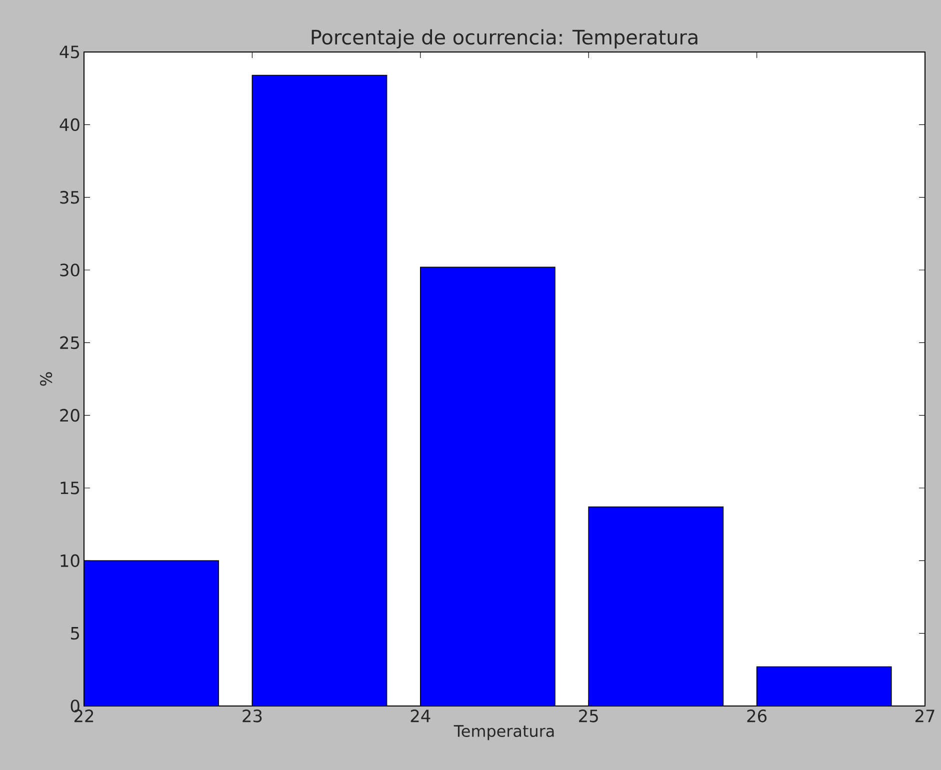 The height and width of the screenshot is (770, 941). What do you see at coordinates (420, 716) in the screenshot?
I see `x-tick-label: 24` at bounding box center [420, 716].